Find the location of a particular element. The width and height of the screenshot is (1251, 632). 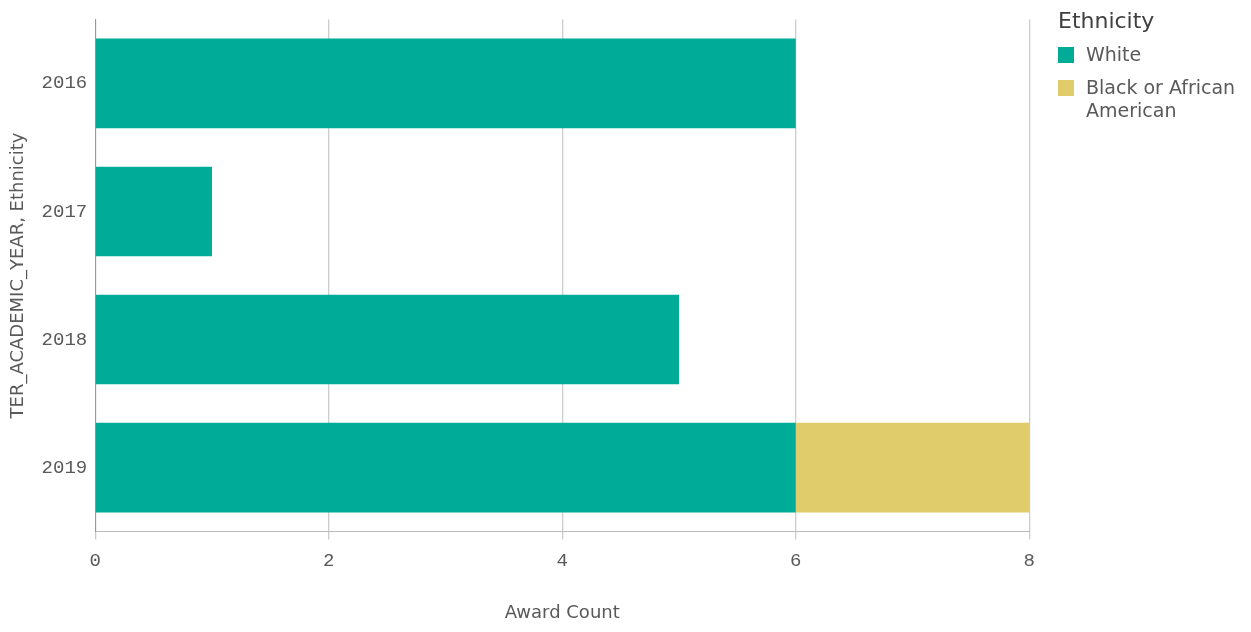

legend-title: Ethnicity is located at coordinates (1107, 20).